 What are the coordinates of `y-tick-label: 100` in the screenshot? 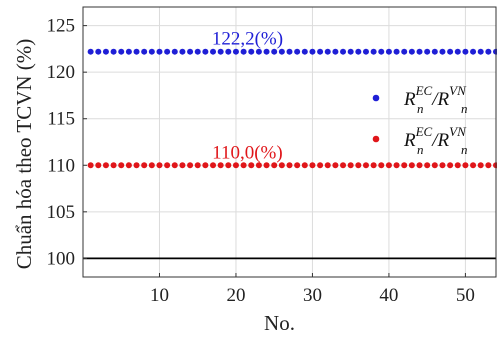 It's located at (61, 258).